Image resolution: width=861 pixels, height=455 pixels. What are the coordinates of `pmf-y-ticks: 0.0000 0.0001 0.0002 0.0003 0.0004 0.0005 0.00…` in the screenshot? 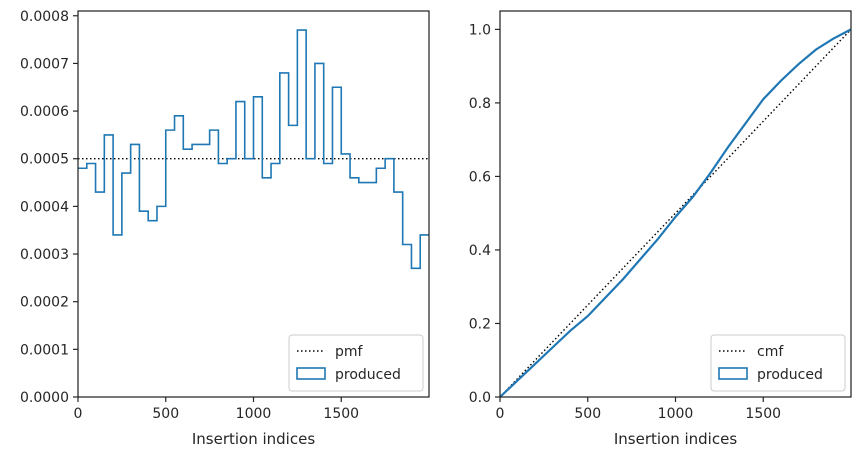 It's located at (49, 207).